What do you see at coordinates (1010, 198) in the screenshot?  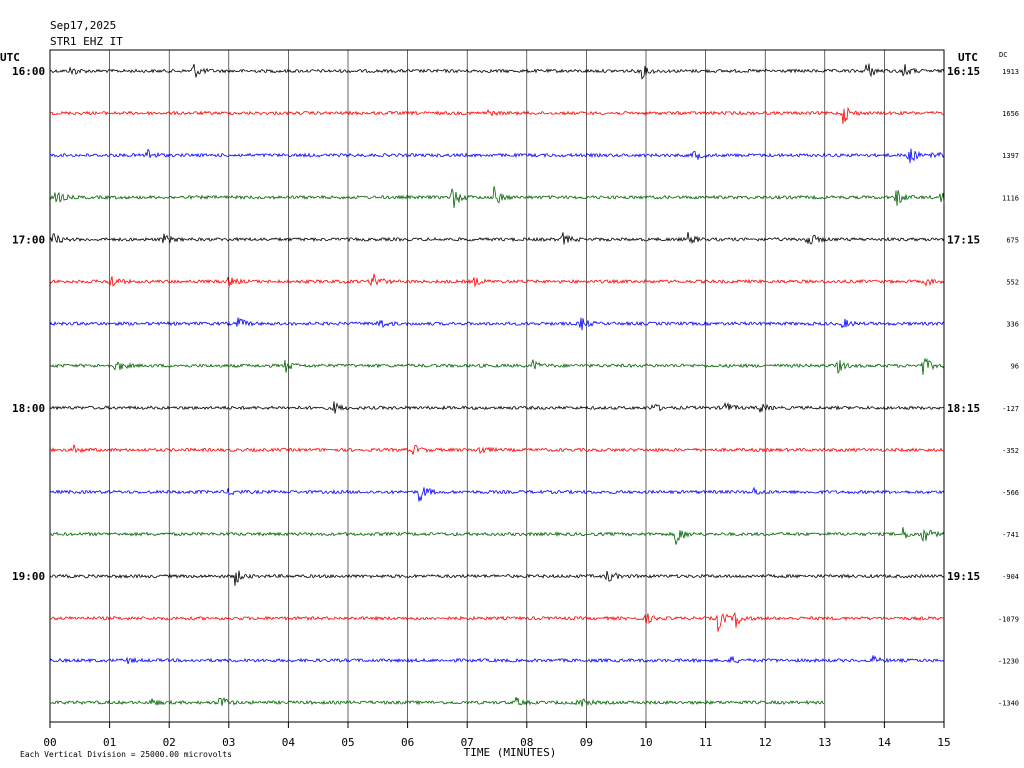 I see `dc-offset-value: 1116` at bounding box center [1010, 198].